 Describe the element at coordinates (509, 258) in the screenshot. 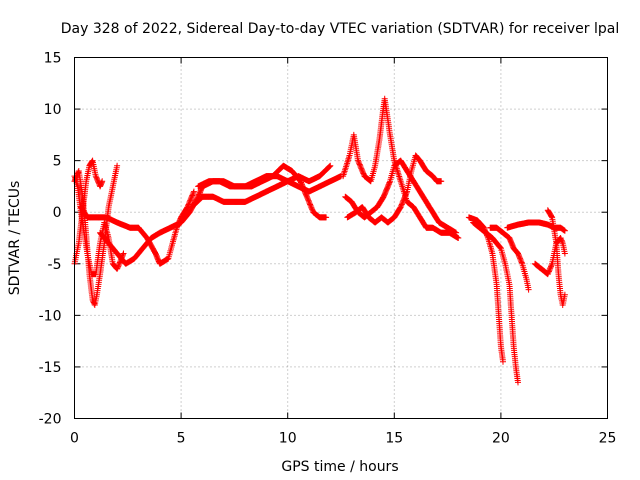

I see `data-series-arc-m` at that location.